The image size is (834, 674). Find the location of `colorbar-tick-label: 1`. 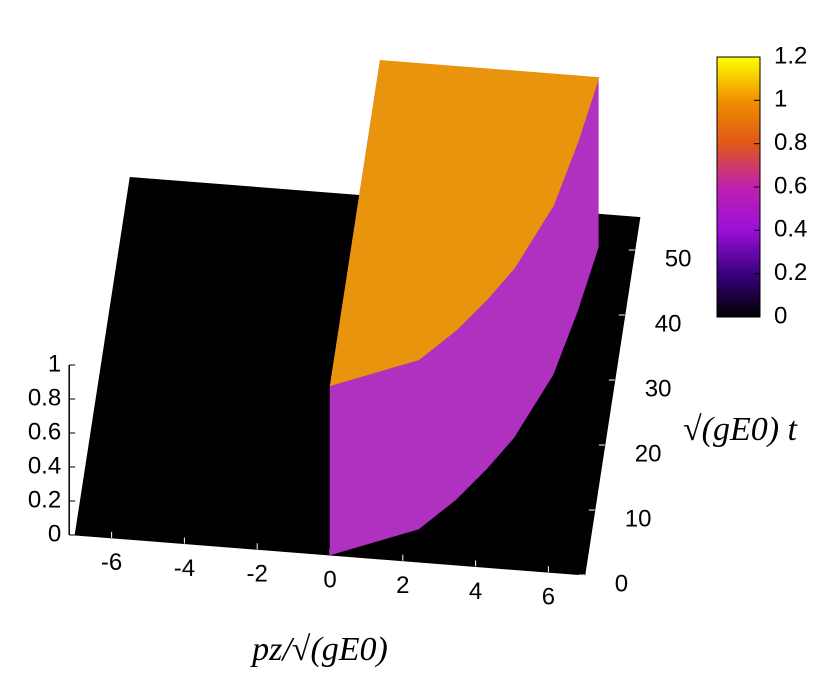

colorbar-tick-label: 1 is located at coordinates (780, 99).